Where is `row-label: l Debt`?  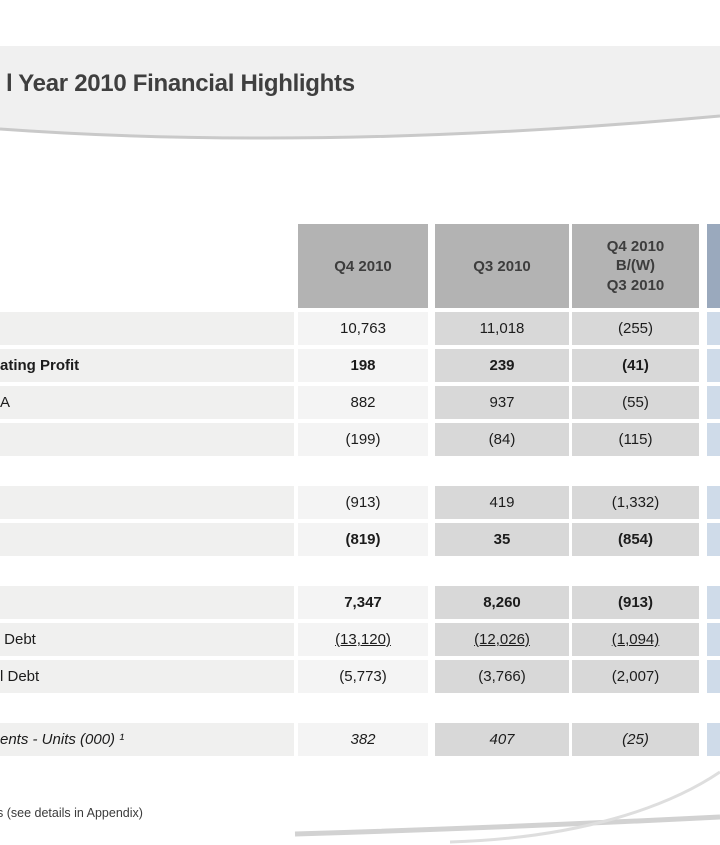 row-label: l Debt is located at coordinates (147, 676).